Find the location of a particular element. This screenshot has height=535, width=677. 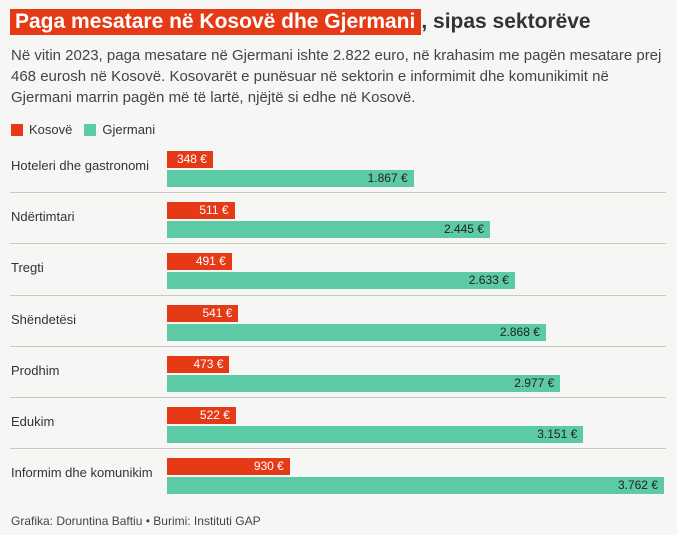

bar-kosove: 348 € is located at coordinates (190, 159).